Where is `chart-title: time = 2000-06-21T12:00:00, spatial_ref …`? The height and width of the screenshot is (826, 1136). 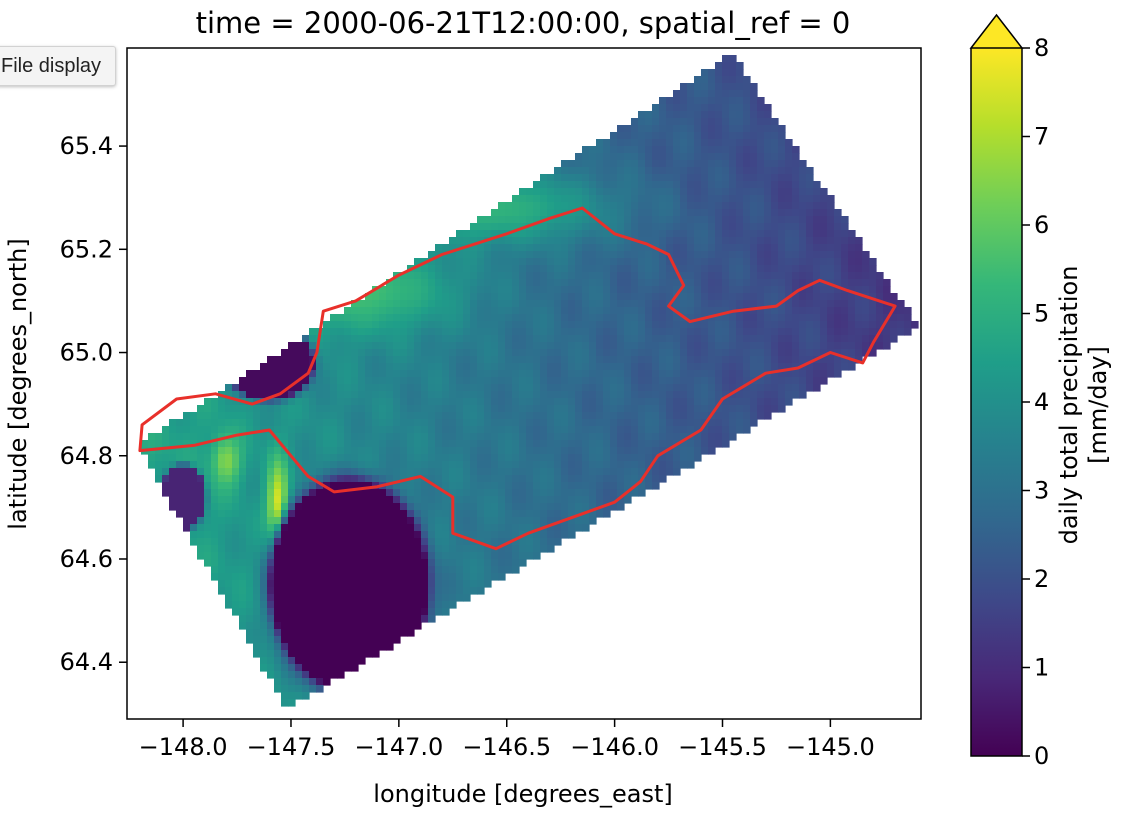 chart-title: time = 2000-06-21T12:00:00, spatial_ref … is located at coordinates (523, 23).